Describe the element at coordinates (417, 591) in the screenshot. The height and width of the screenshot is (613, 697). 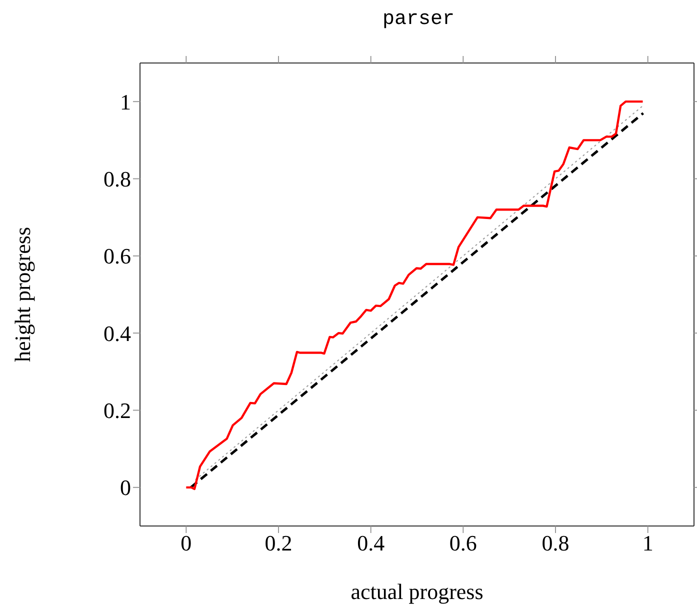
I see `x-axis-title: actual progress` at that location.